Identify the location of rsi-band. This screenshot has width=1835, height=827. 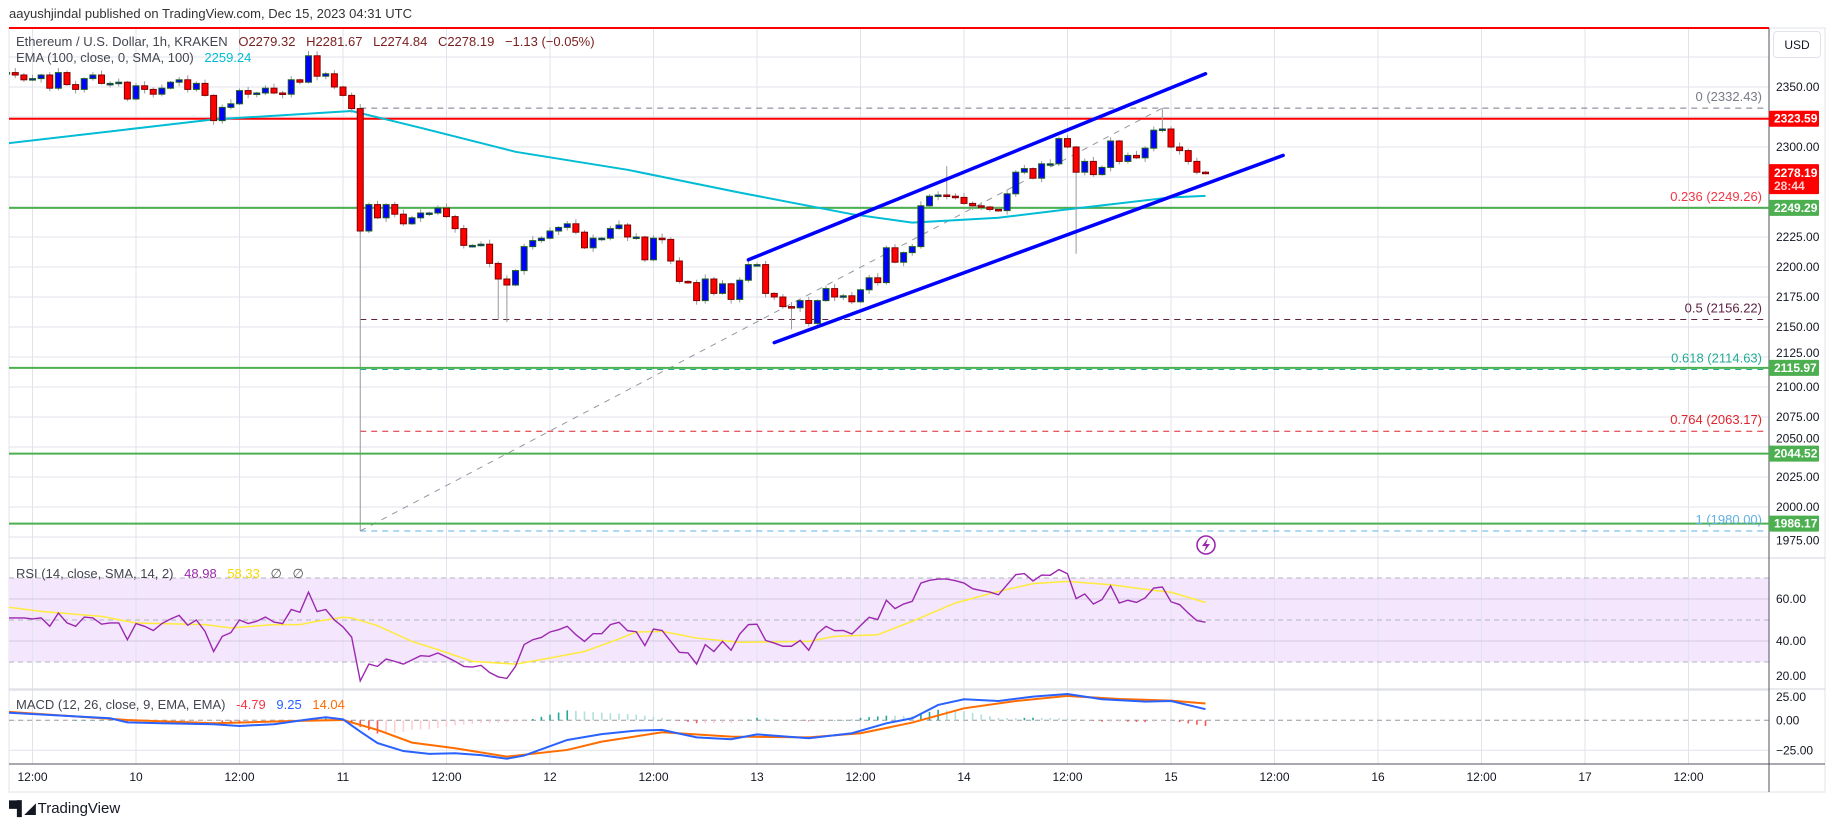
(889, 620).